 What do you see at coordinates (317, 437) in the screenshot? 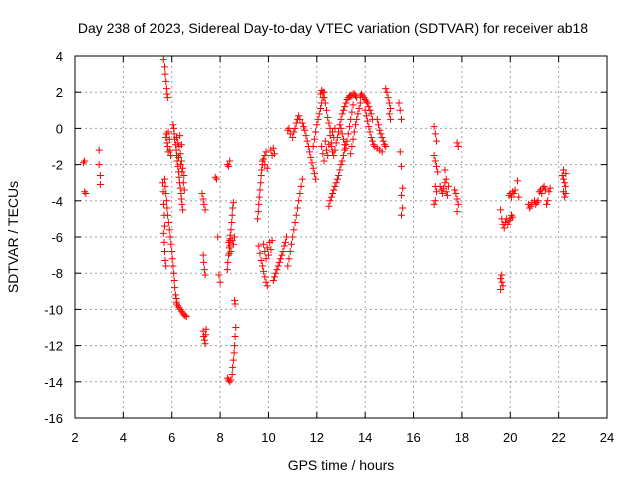
I see `x-tick-label: 12` at bounding box center [317, 437].